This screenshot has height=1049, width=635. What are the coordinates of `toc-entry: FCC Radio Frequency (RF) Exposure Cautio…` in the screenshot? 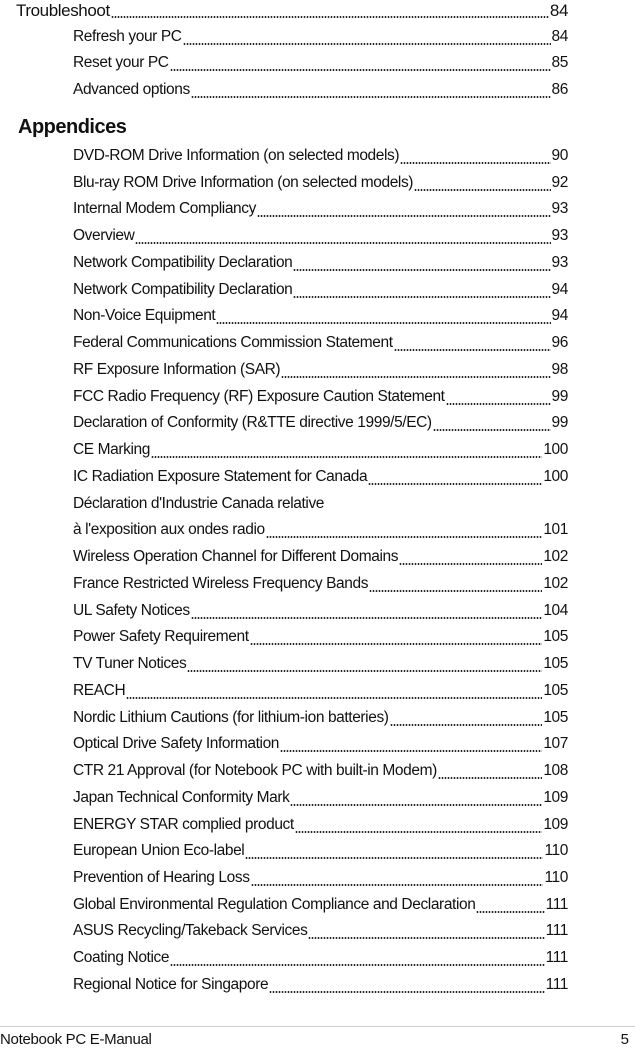 It's located at (320, 399).